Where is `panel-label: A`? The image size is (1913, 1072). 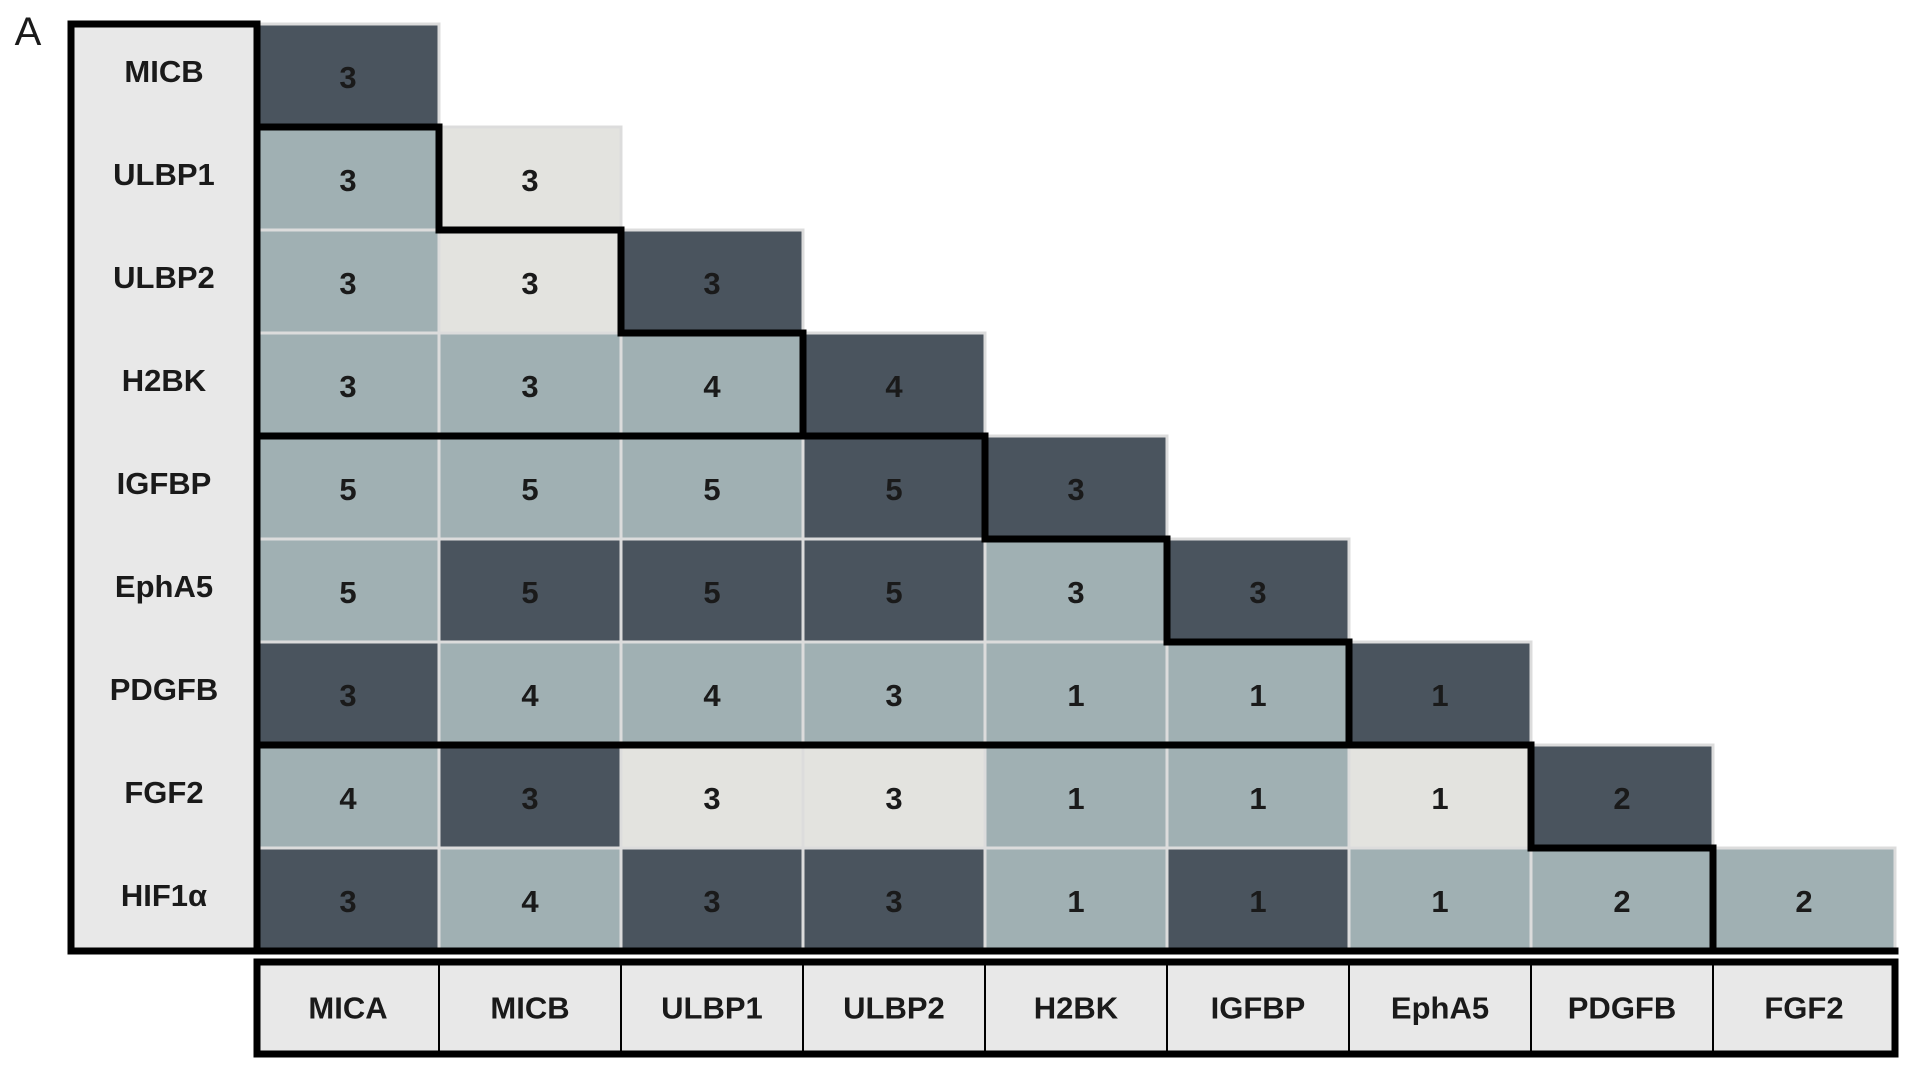 panel-label: A is located at coordinates (28, 32).